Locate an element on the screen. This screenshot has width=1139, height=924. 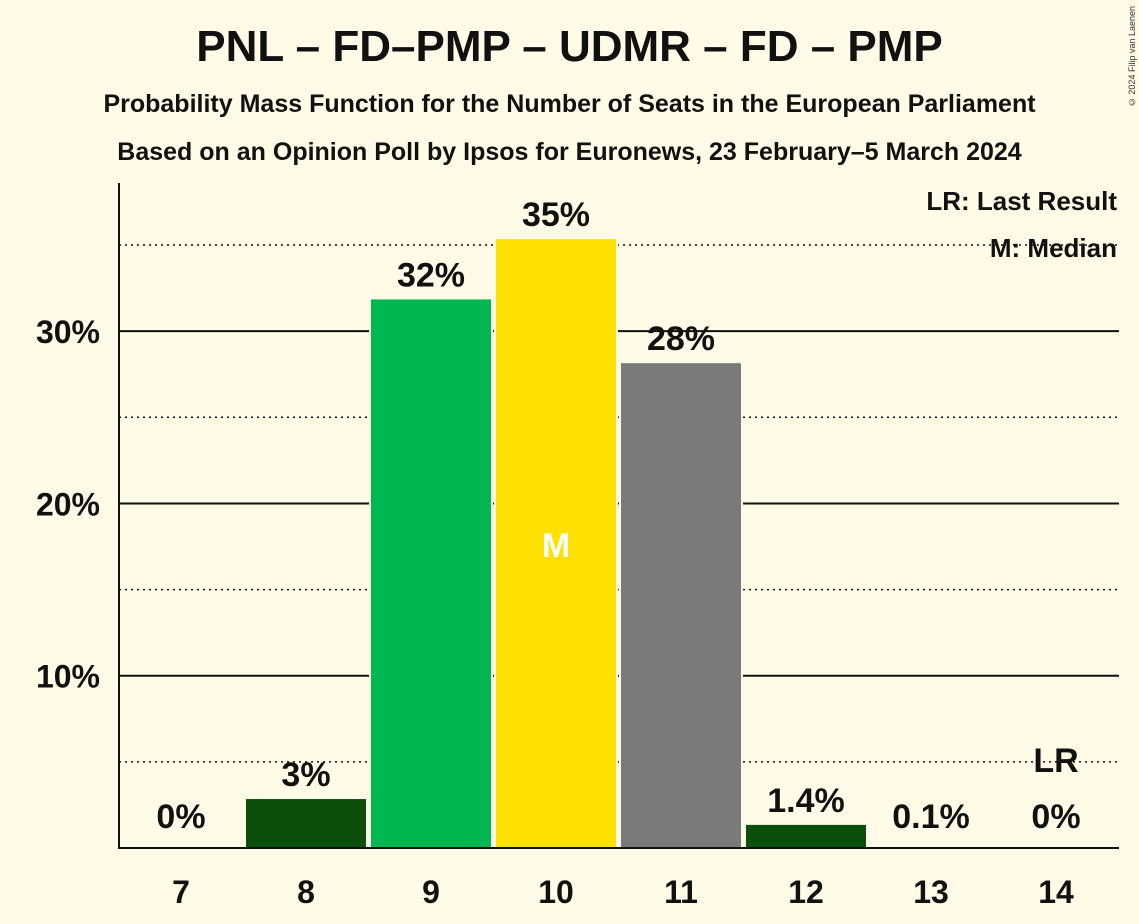
legend-entry: LR: Last Result is located at coordinates (1021, 201).